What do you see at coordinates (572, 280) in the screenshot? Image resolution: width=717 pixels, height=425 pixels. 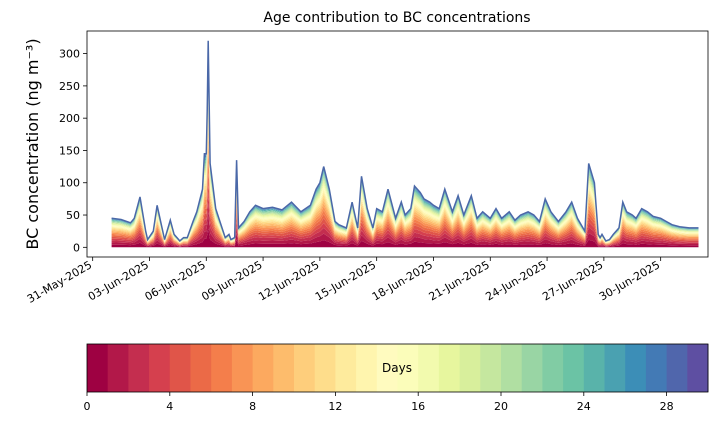 I see `x-tick-label: 27-Jun-2025` at bounding box center [572, 280].